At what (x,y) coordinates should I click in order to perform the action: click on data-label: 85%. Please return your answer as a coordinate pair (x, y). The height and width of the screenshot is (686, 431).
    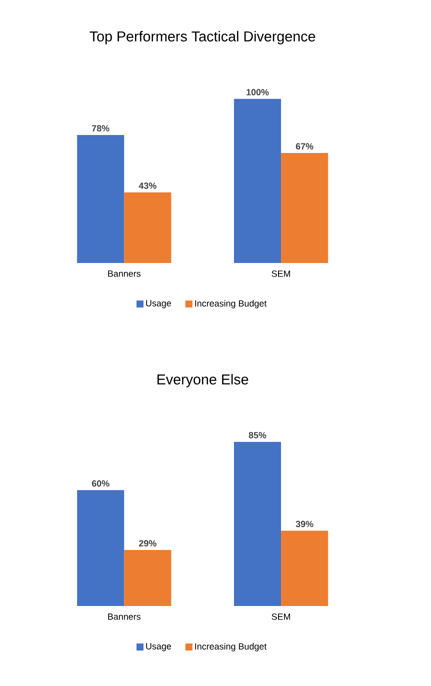
    Looking at the image, I should click on (257, 435).